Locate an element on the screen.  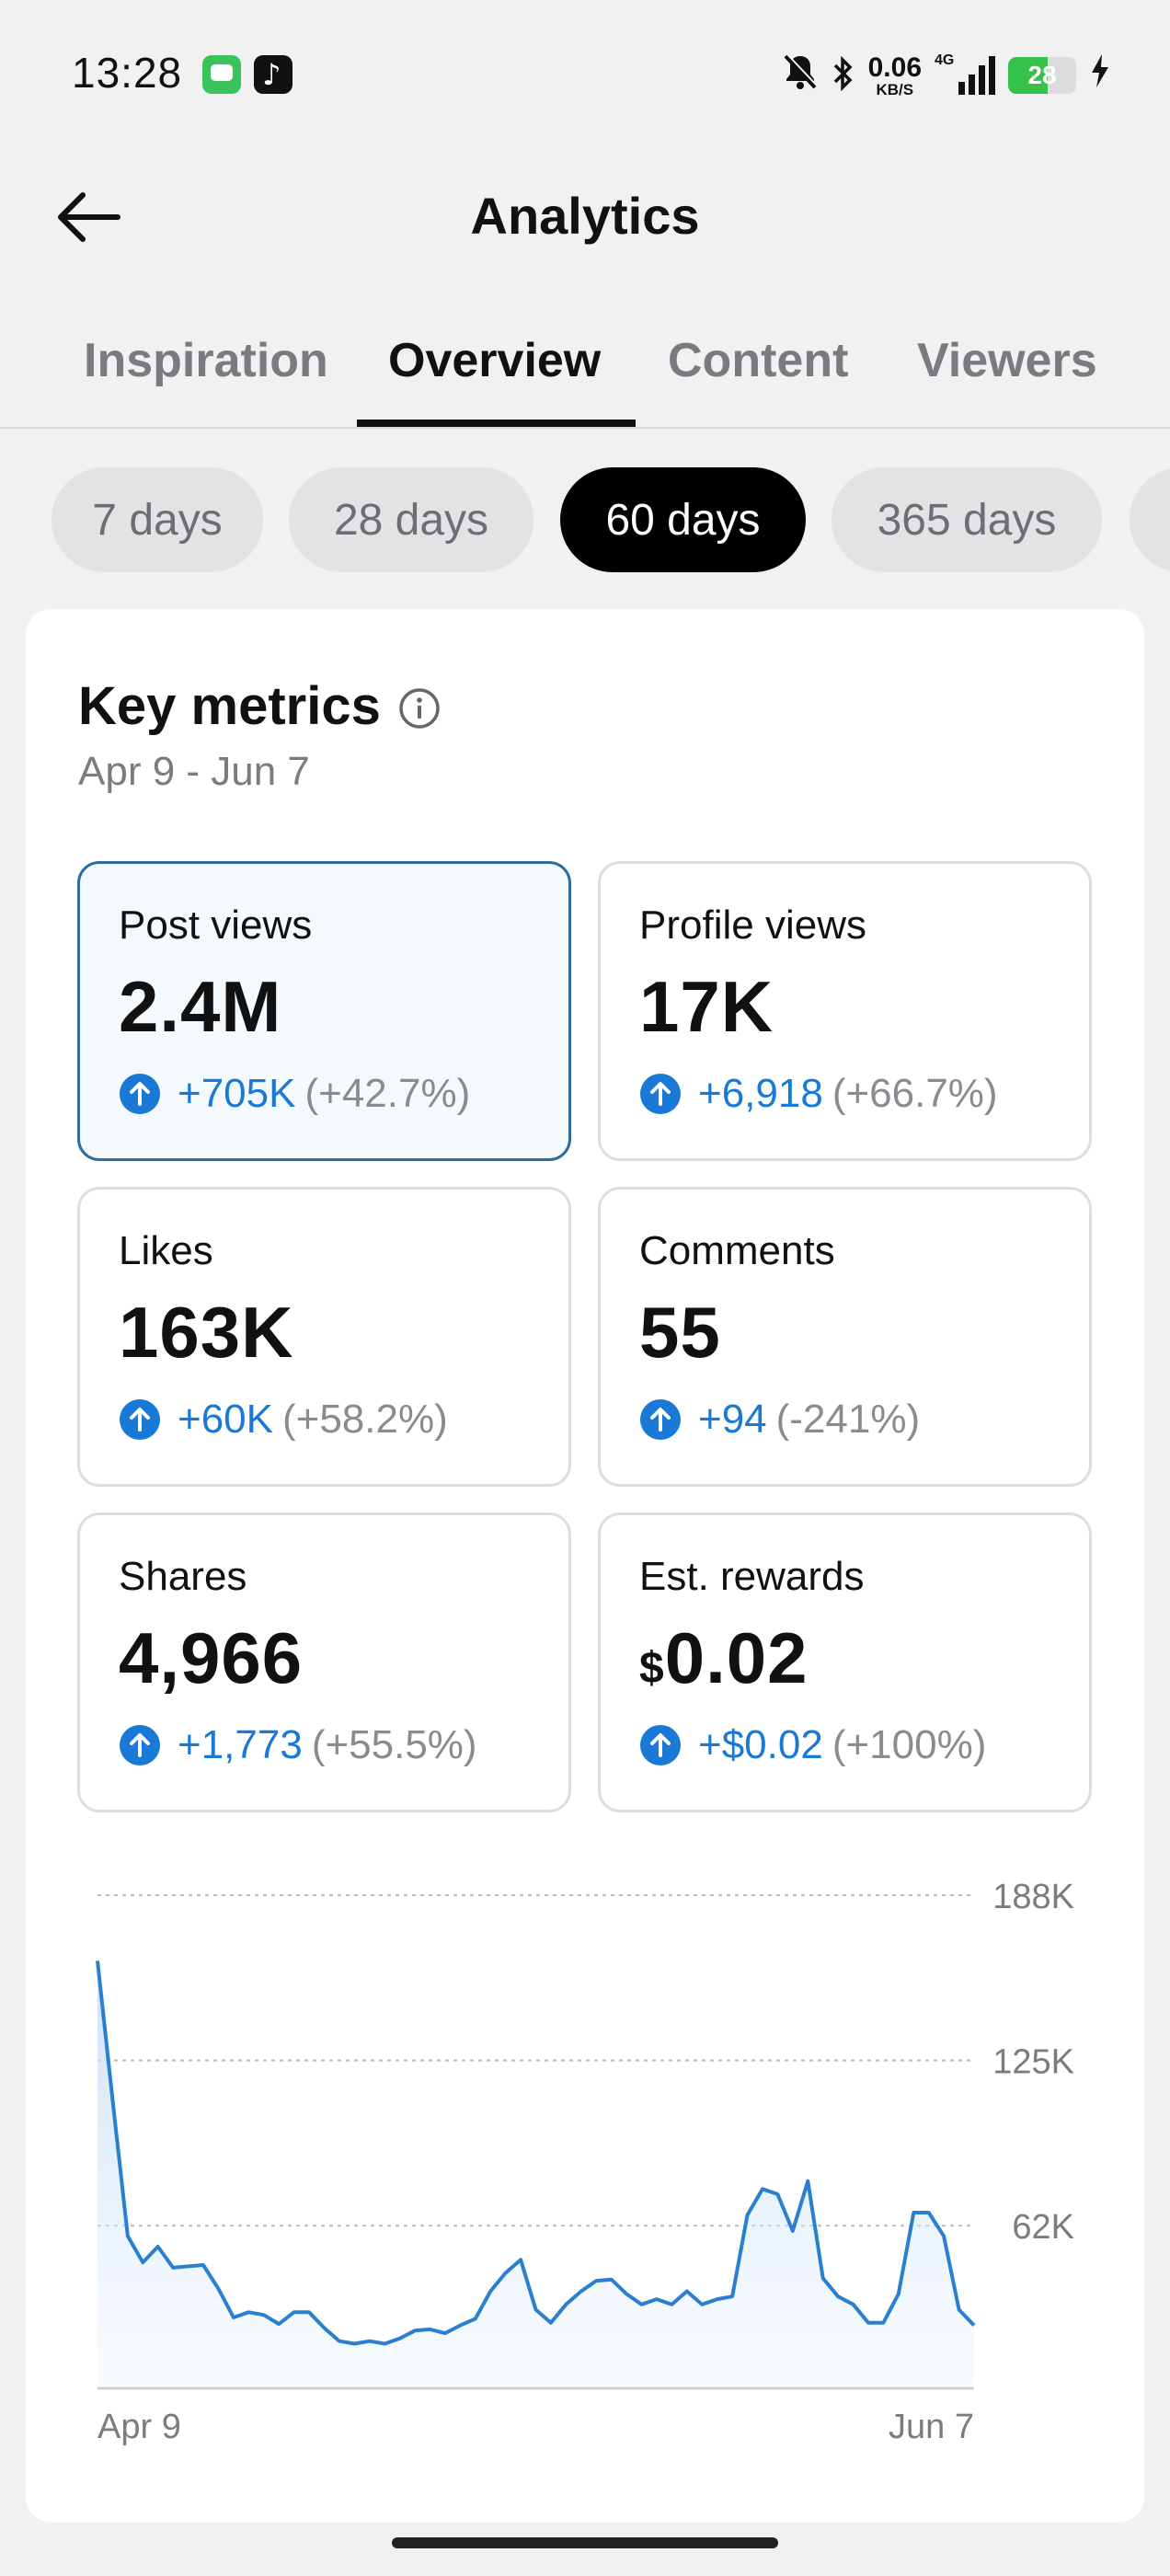
metric-card-shares: Shares 4,966 +1,773 (+55.5%) is located at coordinates (324, 1662).